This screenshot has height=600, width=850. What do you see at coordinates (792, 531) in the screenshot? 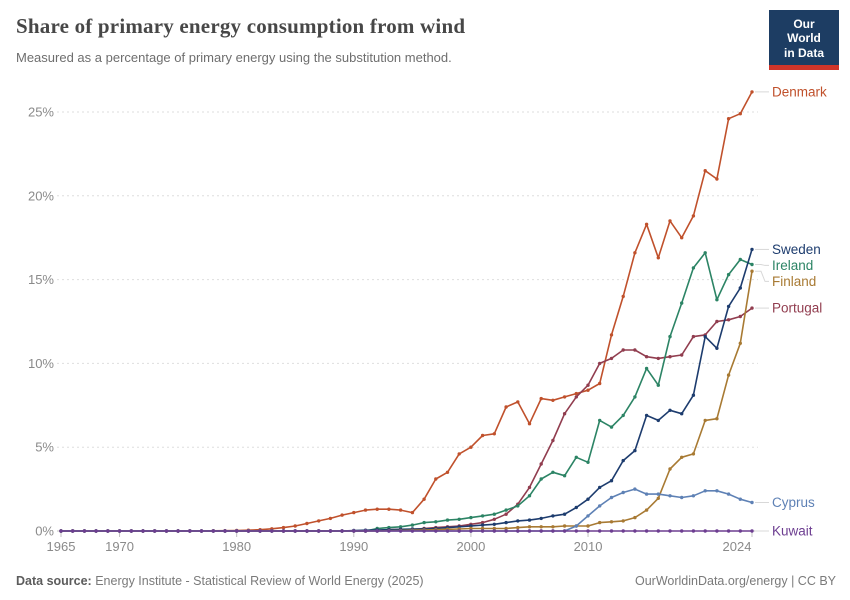
I see `series-label-kuwait: Kuwait` at bounding box center [792, 531].